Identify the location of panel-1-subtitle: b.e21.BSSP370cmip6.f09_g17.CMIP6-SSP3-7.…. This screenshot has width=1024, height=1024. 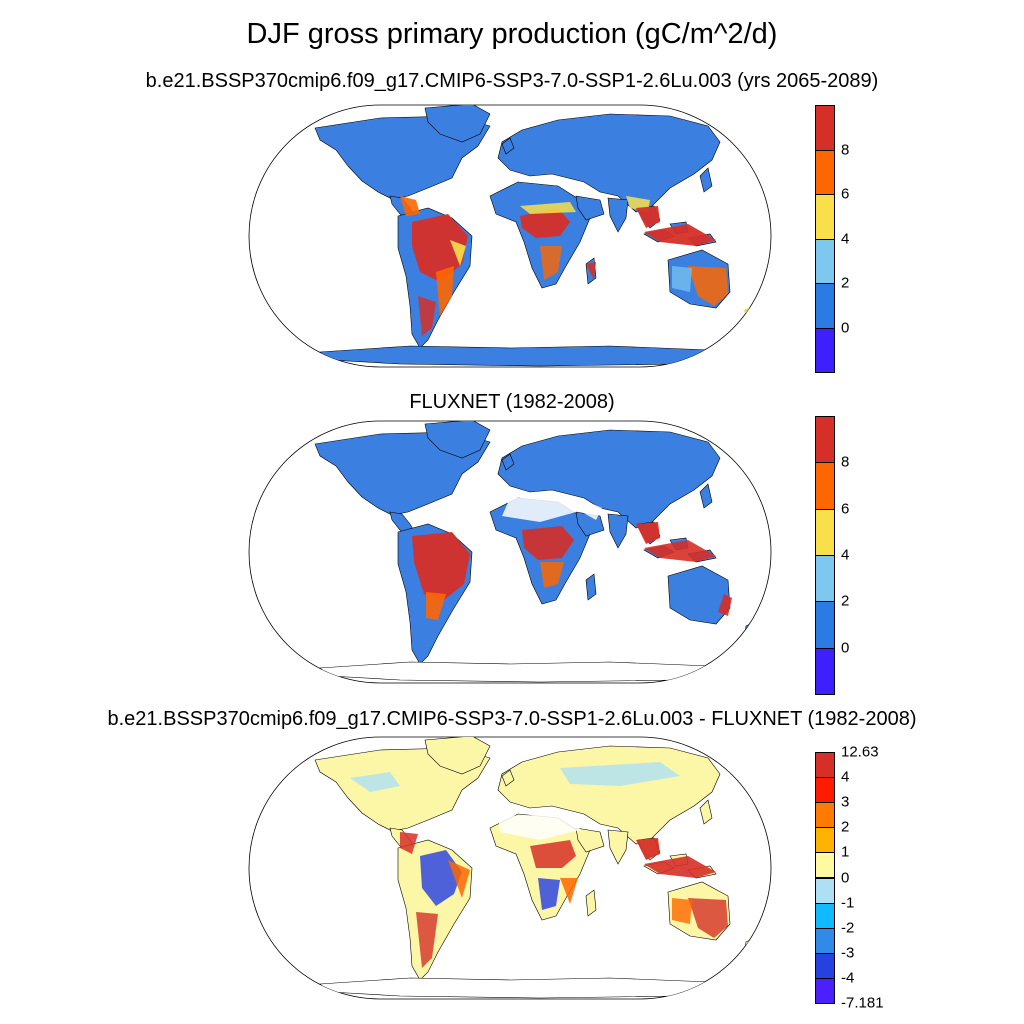
(512, 81).